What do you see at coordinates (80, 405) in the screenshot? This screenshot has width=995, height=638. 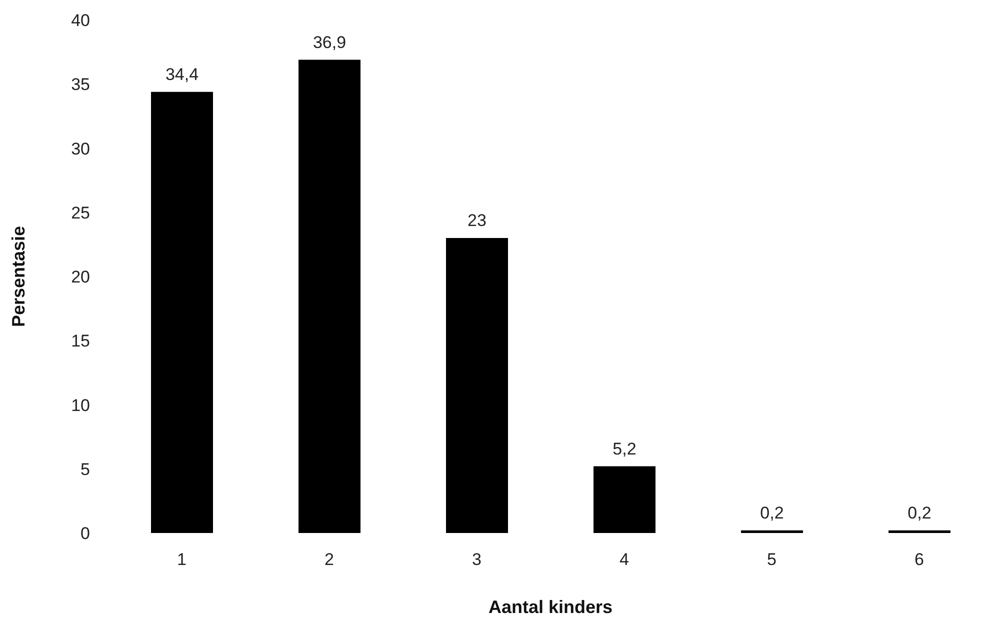 I see `y-tick-label: 10` at bounding box center [80, 405].